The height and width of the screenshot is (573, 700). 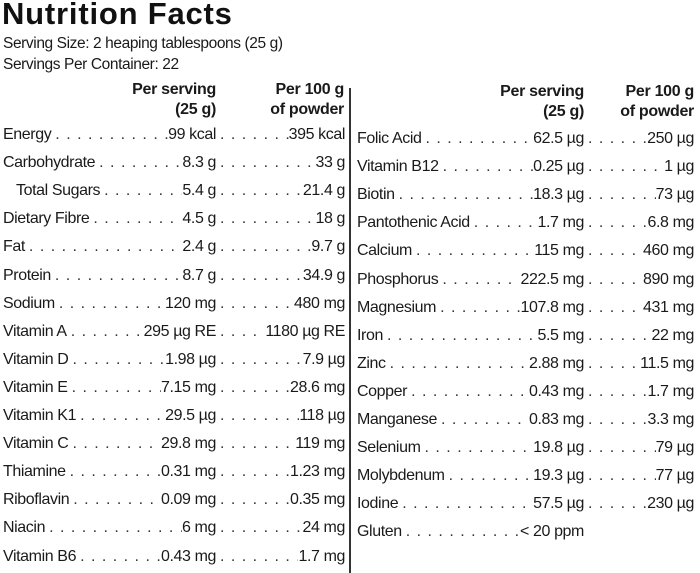 I want to click on per-serving-value: < 20 ppm, so click(x=552, y=532).